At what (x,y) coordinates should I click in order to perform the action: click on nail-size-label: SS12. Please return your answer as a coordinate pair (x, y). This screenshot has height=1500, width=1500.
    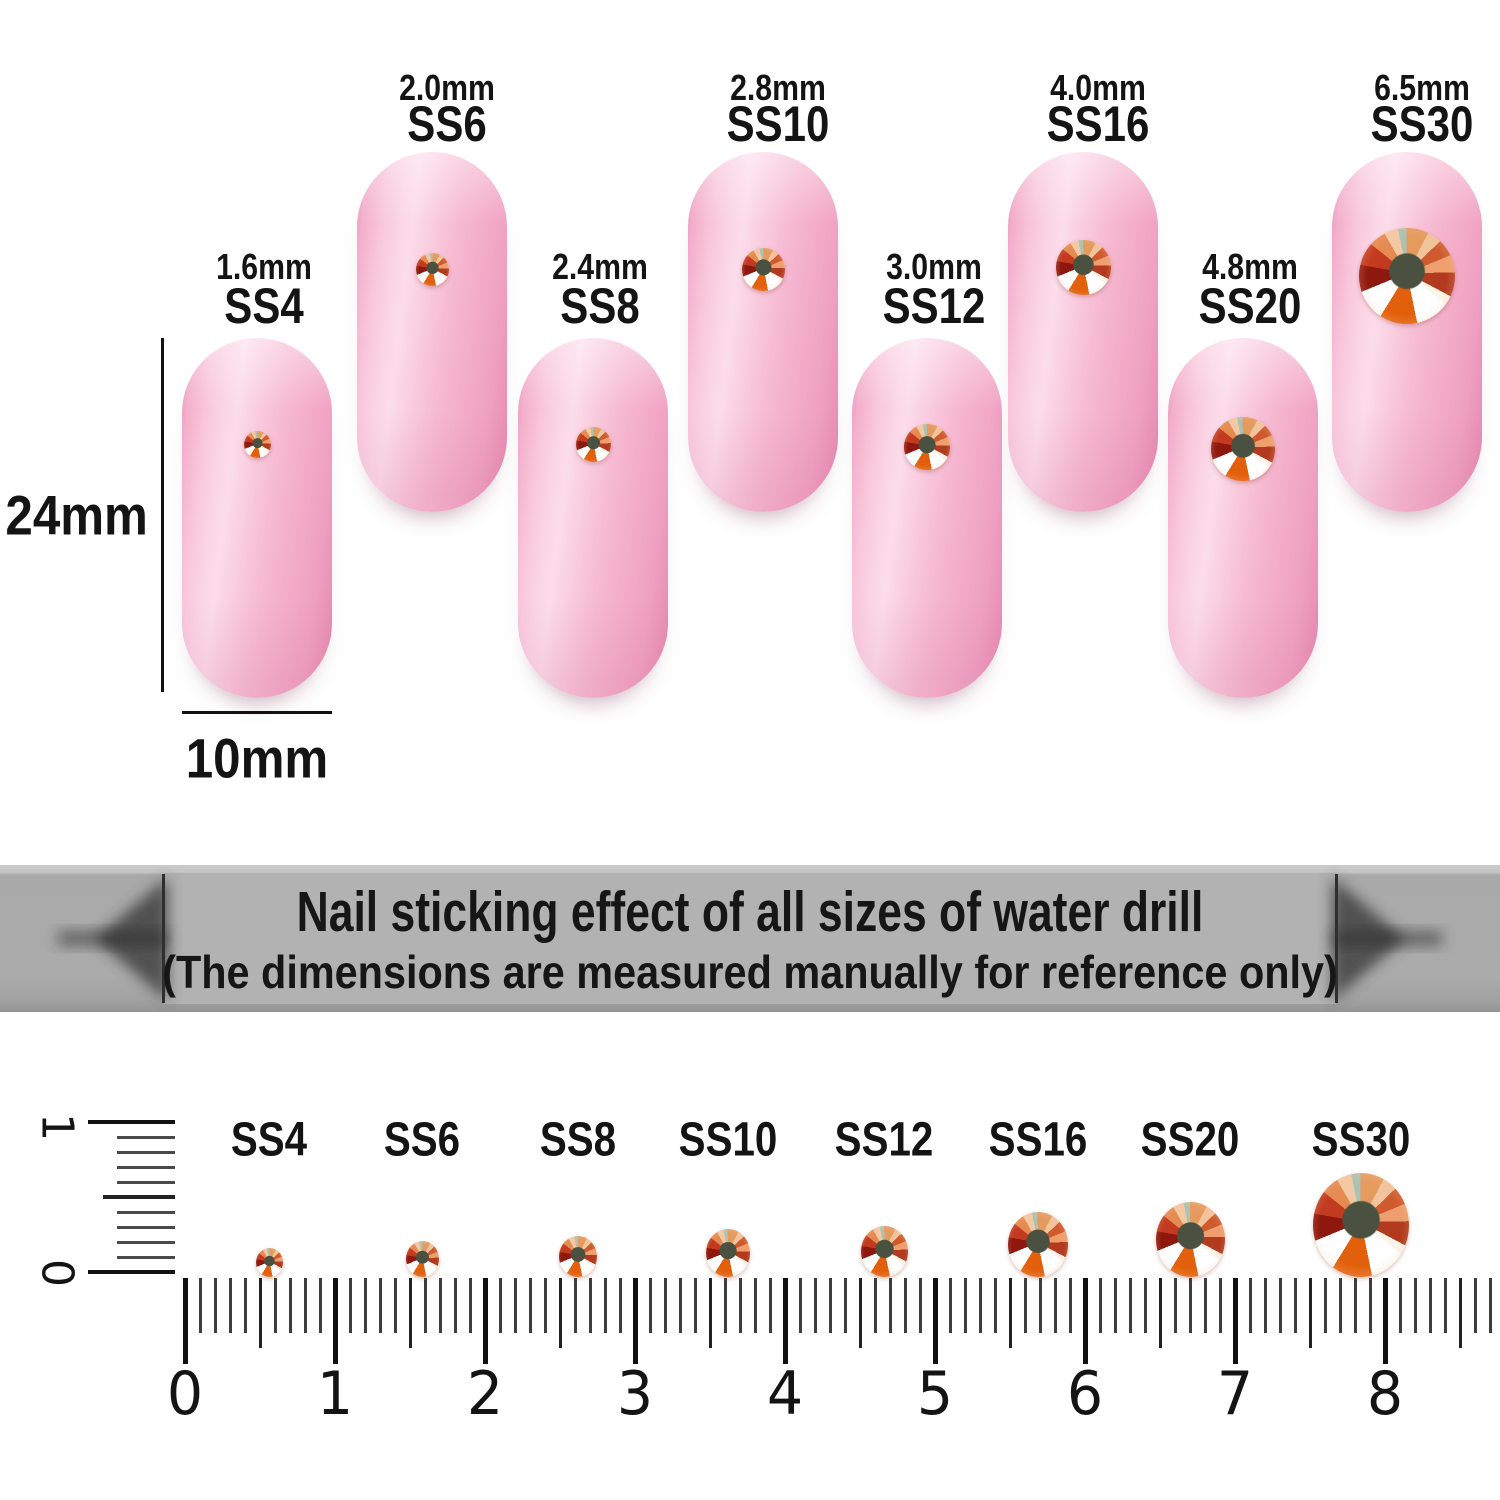
    Looking at the image, I should click on (934, 306).